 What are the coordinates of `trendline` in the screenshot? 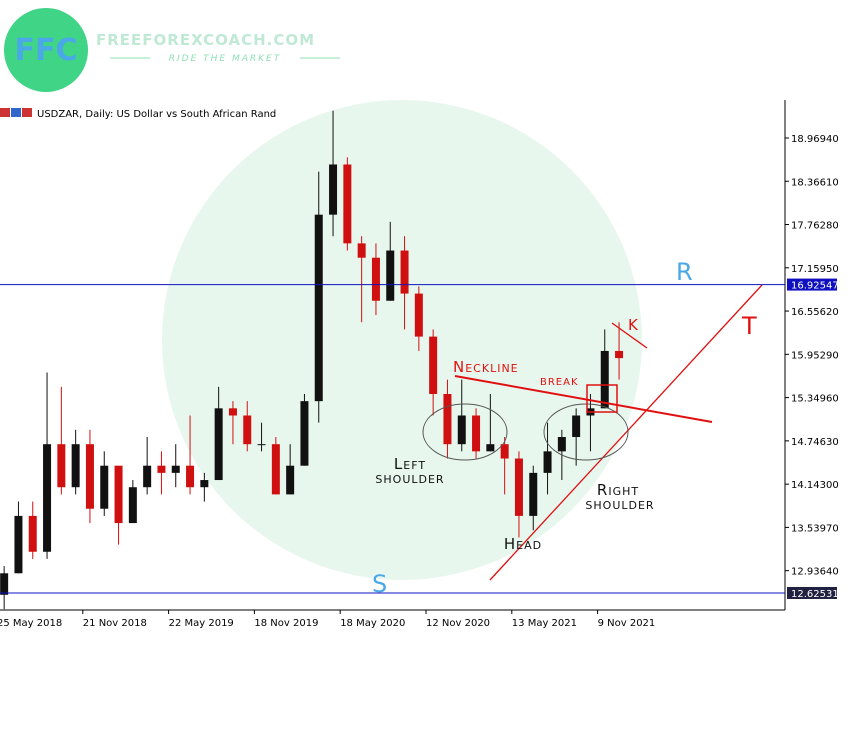 It's located at (626, 432).